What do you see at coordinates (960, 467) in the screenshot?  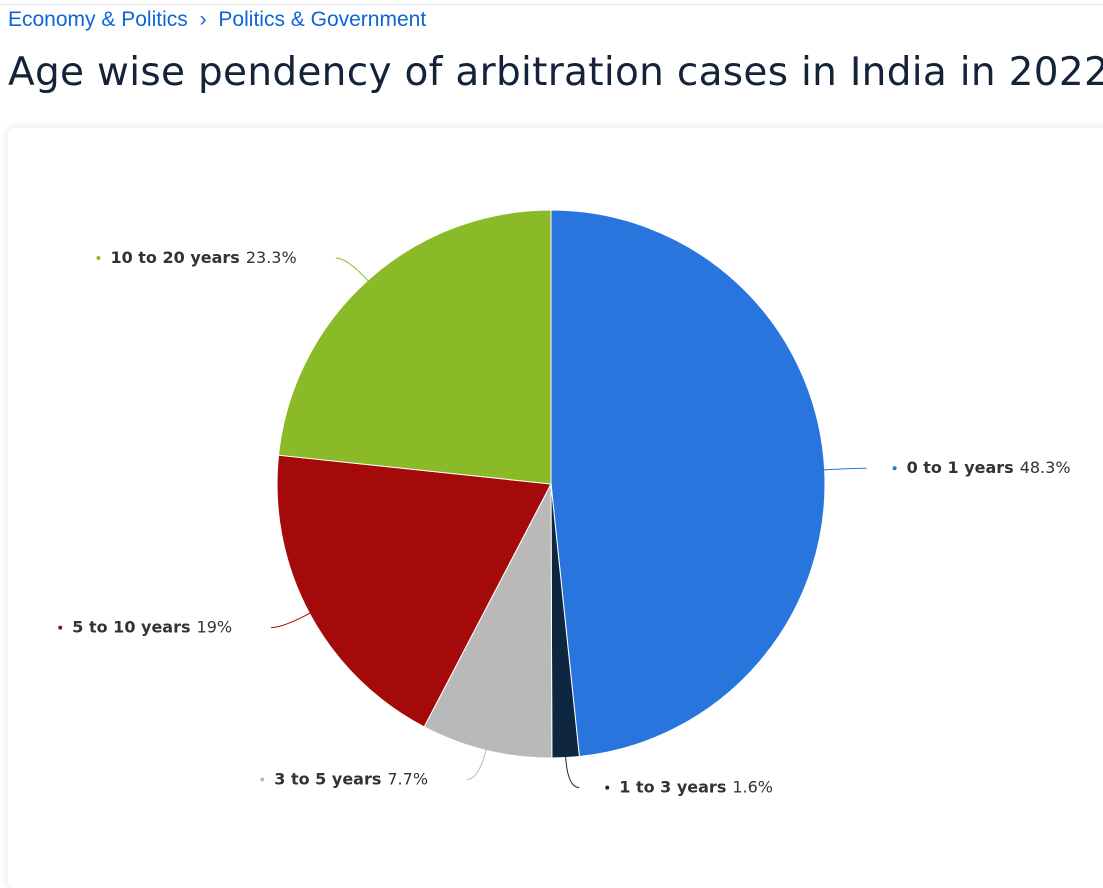 I see `category-label: 0 to 1 years` at bounding box center [960, 467].